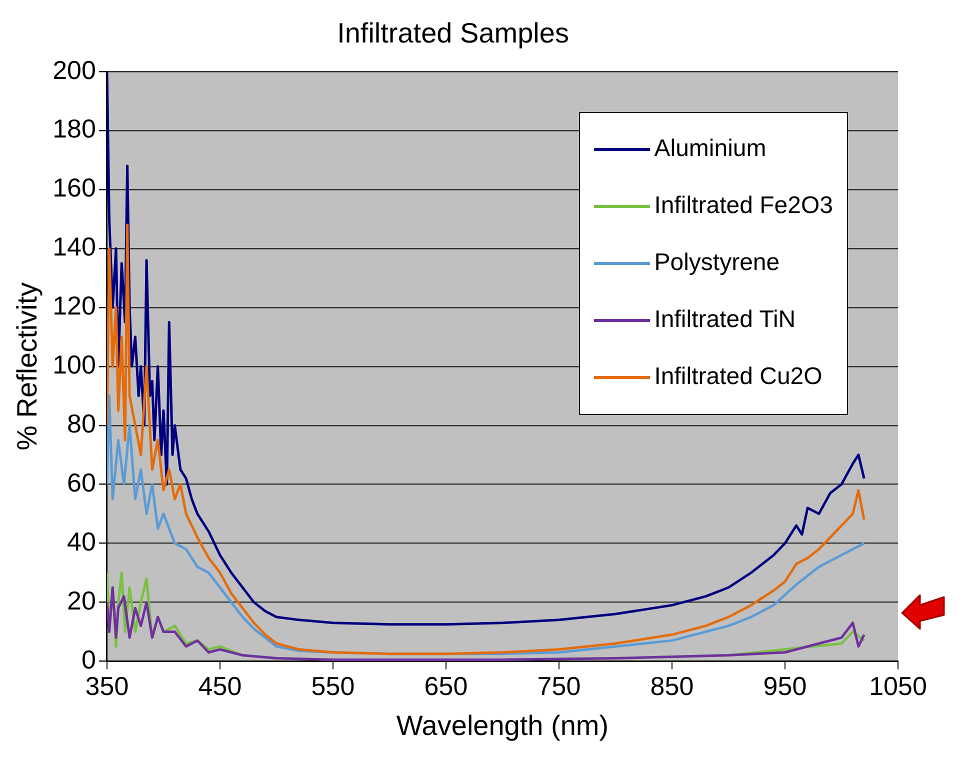 This screenshot has height=763, width=966. I want to click on y-tick-label: 180, so click(74, 129).